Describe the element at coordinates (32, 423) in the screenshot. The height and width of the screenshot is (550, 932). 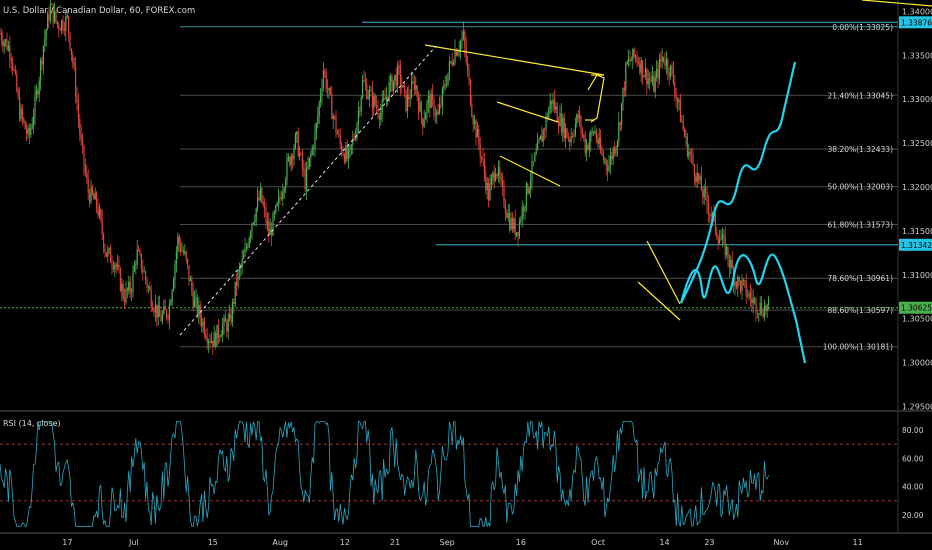
I see `rsi-title: RSI (14, close)` at that location.